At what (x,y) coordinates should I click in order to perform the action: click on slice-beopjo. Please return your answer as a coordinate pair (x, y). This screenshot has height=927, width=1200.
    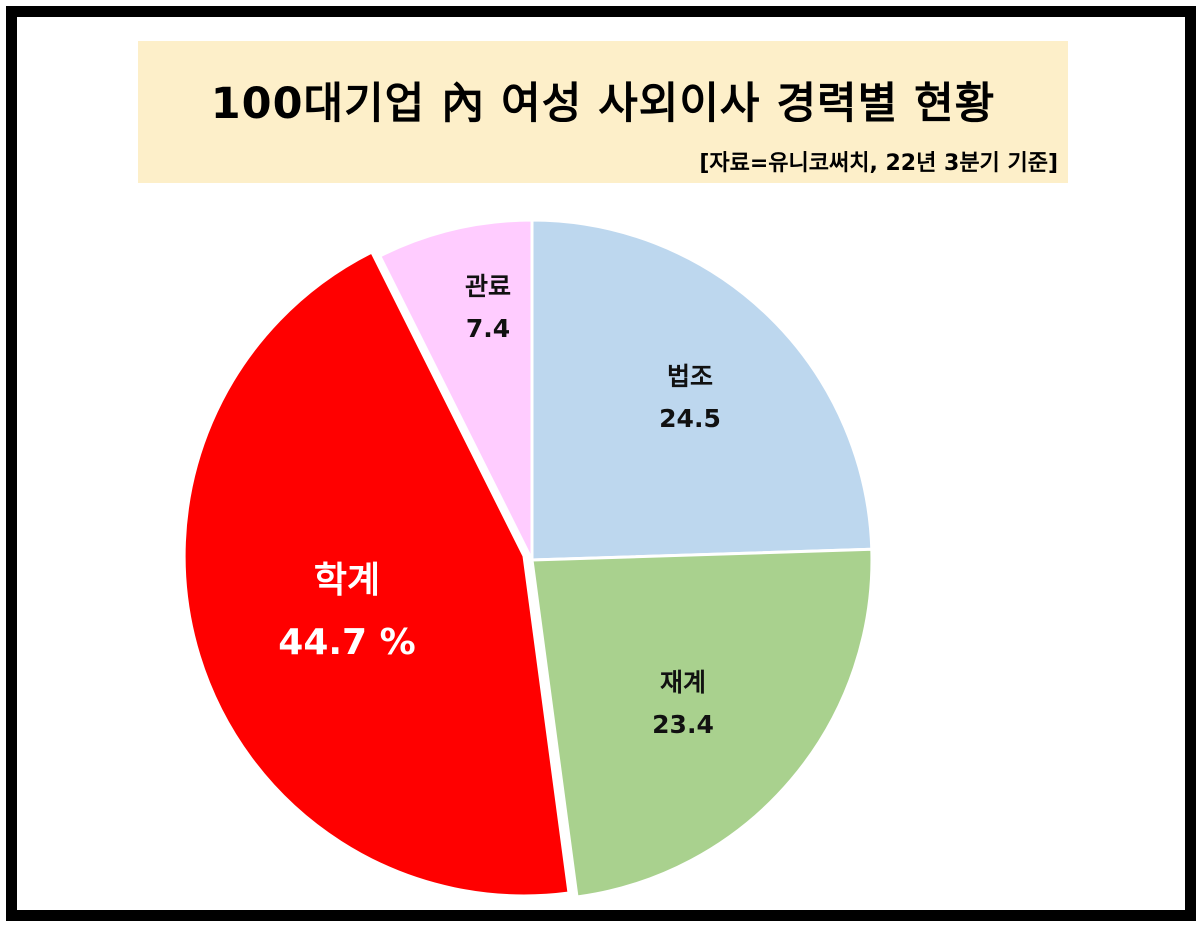
    Looking at the image, I should click on (702, 390).